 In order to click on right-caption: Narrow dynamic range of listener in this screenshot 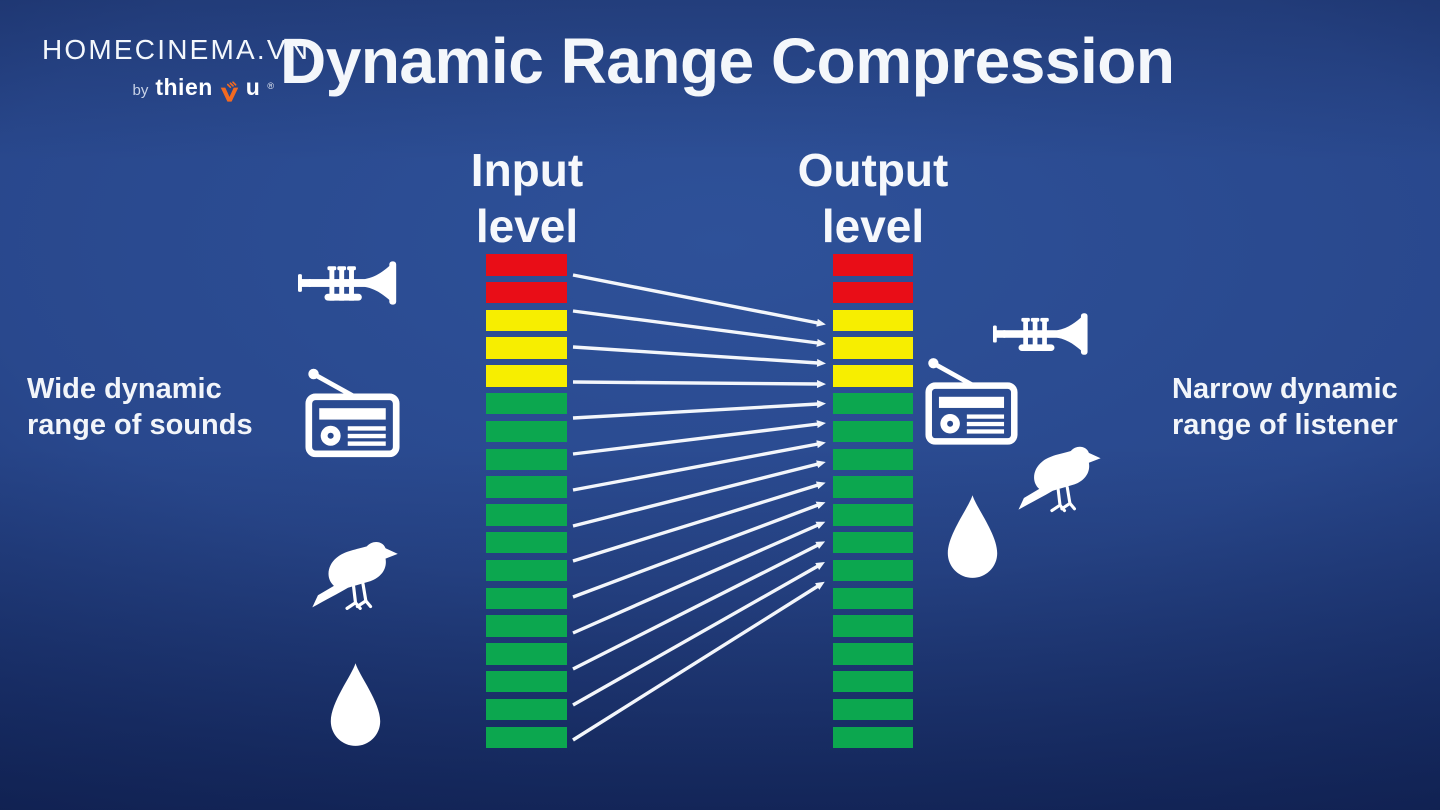, I will do `click(1285, 407)`.